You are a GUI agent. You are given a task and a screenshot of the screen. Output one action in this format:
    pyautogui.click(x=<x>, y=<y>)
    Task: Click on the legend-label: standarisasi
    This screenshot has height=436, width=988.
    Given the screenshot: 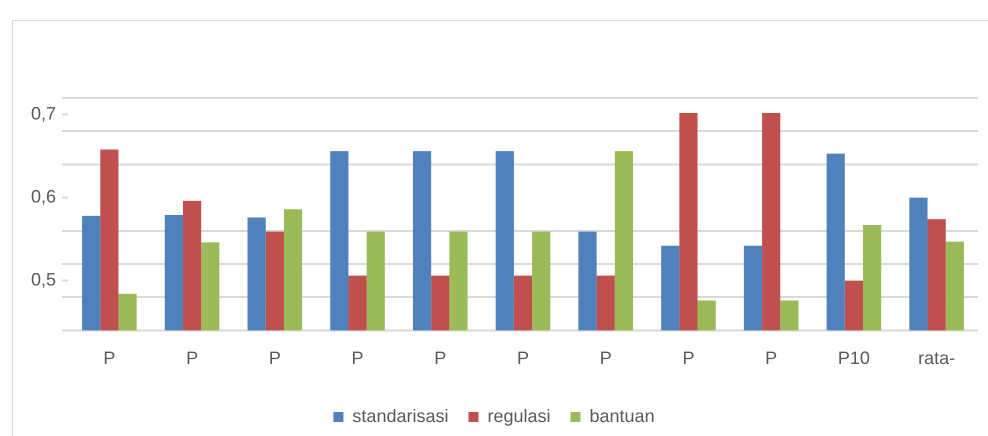 What is the action you would take?
    pyautogui.click(x=400, y=416)
    